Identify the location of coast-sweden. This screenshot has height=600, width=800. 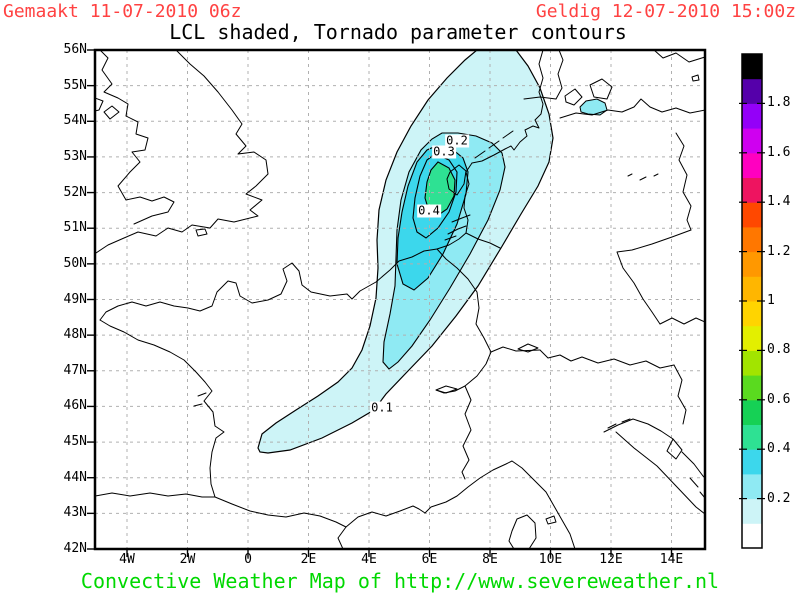
(679, 57).